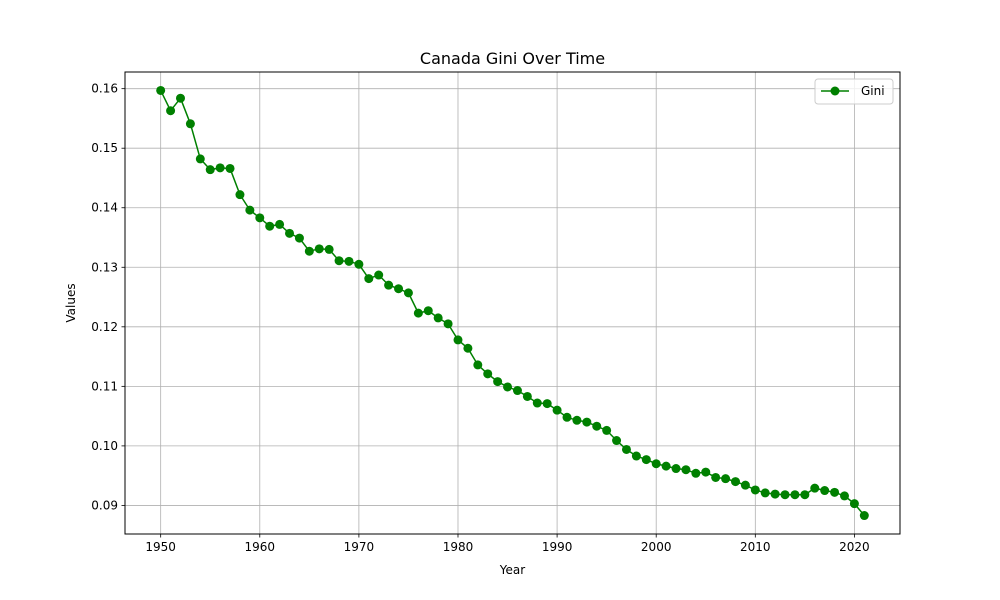 The width and height of the screenshot is (1000, 600). I want to click on y-tick-label: 0.12, so click(104, 327).